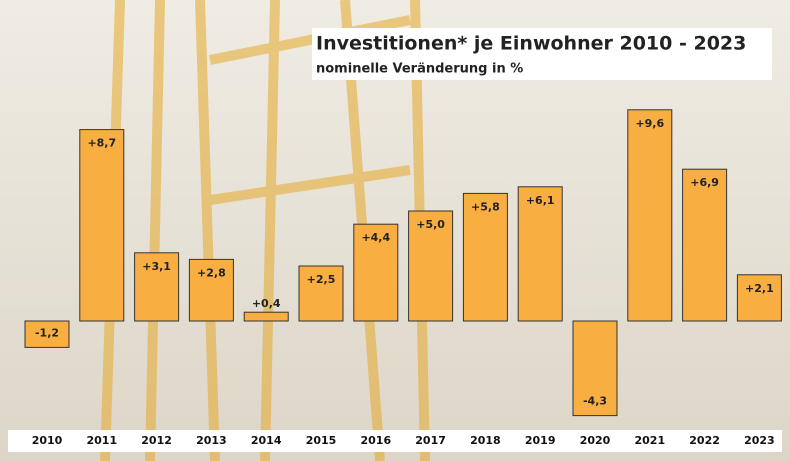 The width and height of the screenshot is (790, 461). What do you see at coordinates (211, 440) in the screenshot?
I see `x-tick-label: 2013` at bounding box center [211, 440].